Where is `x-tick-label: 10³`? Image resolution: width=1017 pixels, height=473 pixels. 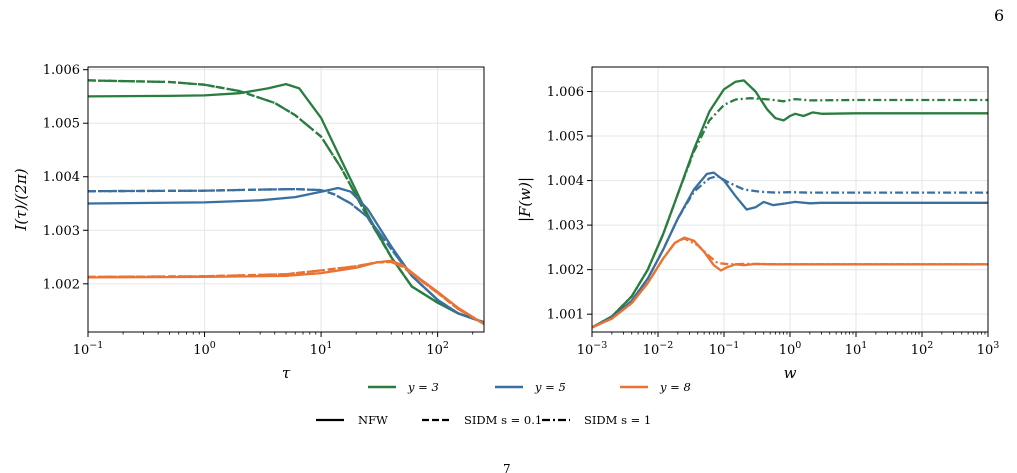 x-tick-label: 10³ is located at coordinates (988, 349).